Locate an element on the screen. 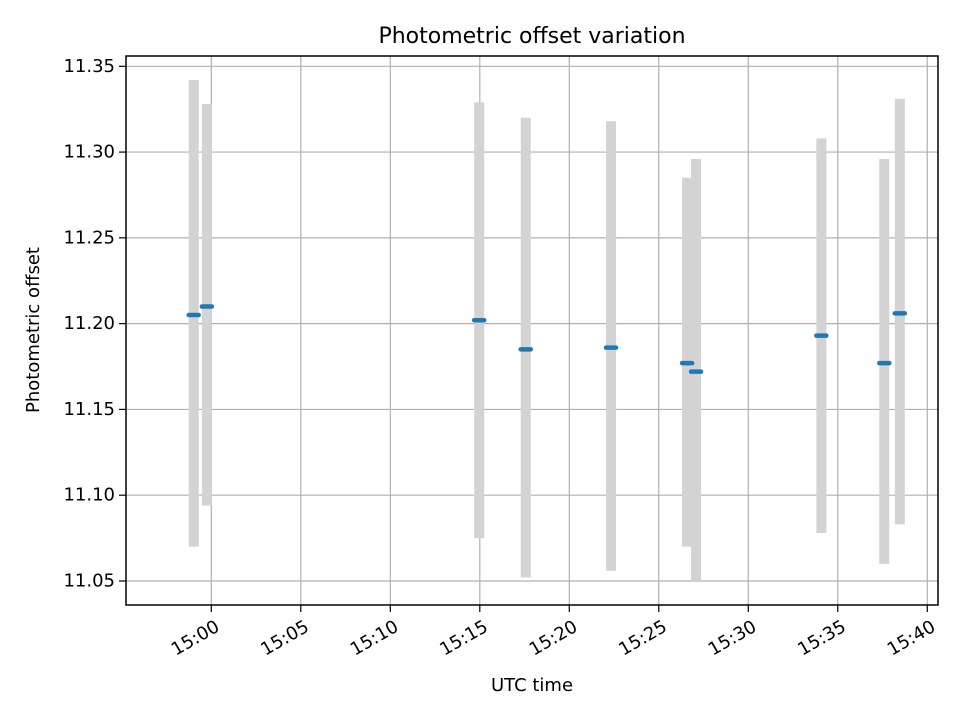  y-tick-label: 11.25 is located at coordinates (89, 237).